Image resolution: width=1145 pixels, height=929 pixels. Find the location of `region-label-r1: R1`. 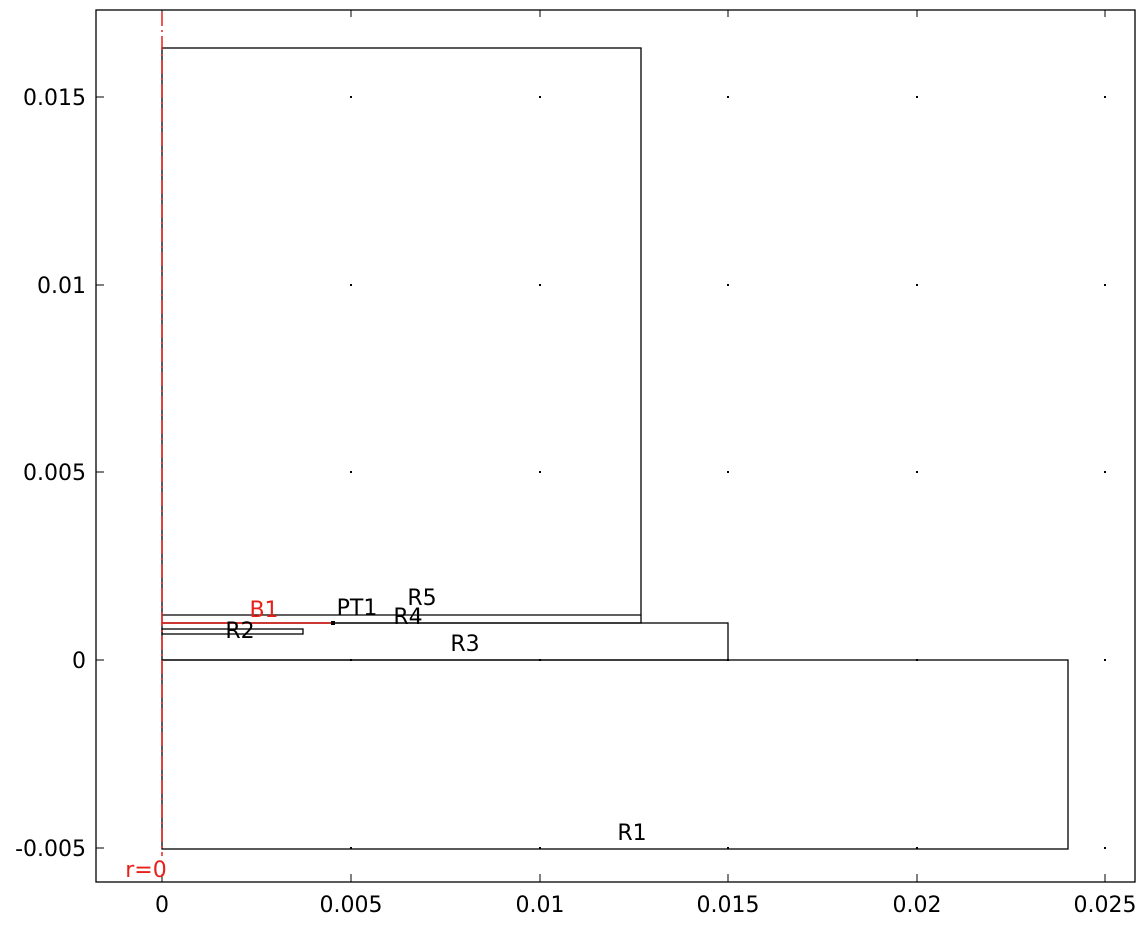

region-label-r1: R1 is located at coordinates (631, 833).